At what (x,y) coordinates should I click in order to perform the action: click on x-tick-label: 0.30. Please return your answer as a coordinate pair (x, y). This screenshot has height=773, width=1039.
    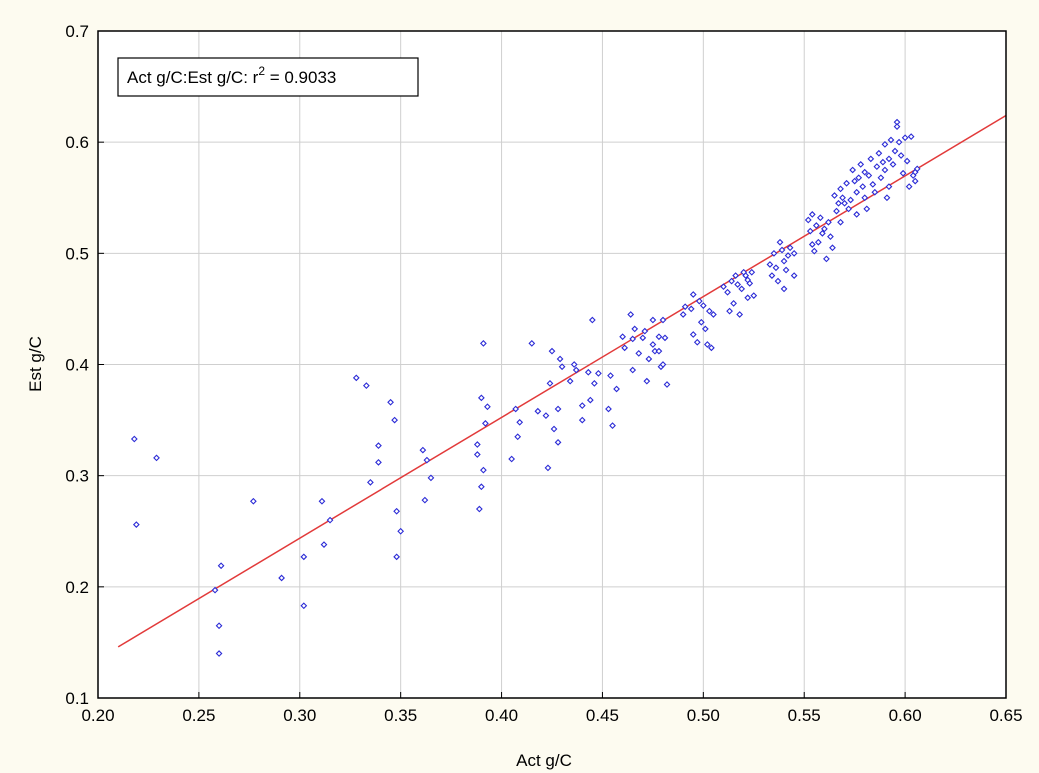
    Looking at the image, I should click on (299, 715).